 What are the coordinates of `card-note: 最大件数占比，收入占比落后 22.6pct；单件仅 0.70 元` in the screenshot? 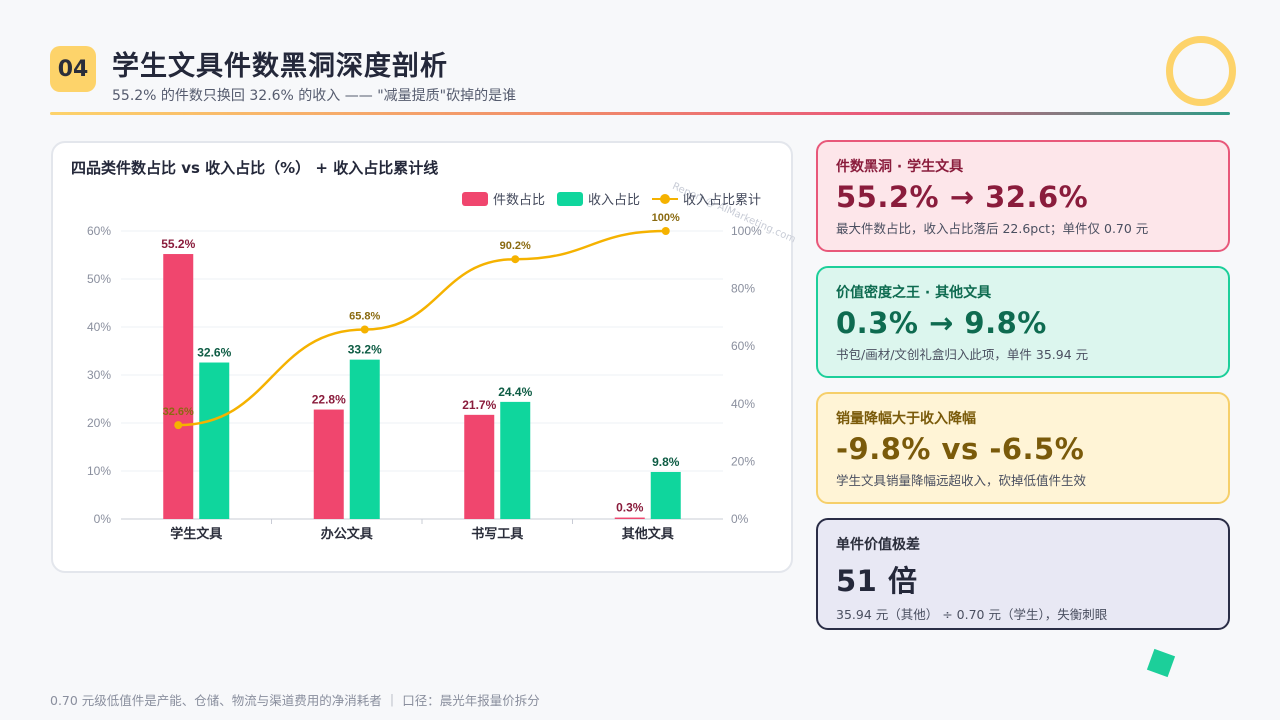 It's located at (992, 228).